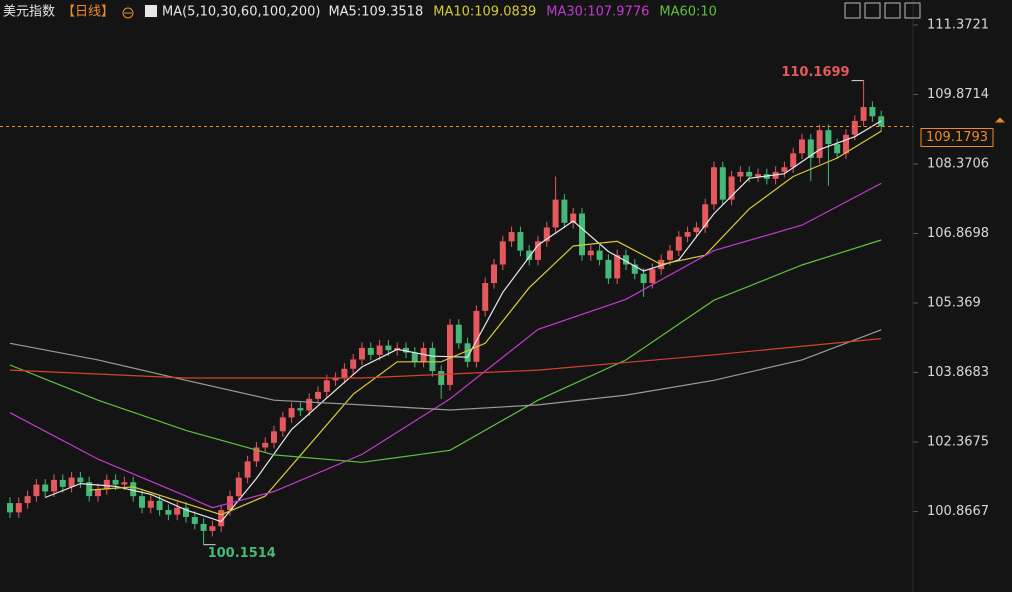 The height and width of the screenshot is (592, 1012). Describe the element at coordinates (882, 10) in the screenshot. I see `toolbar` at that location.